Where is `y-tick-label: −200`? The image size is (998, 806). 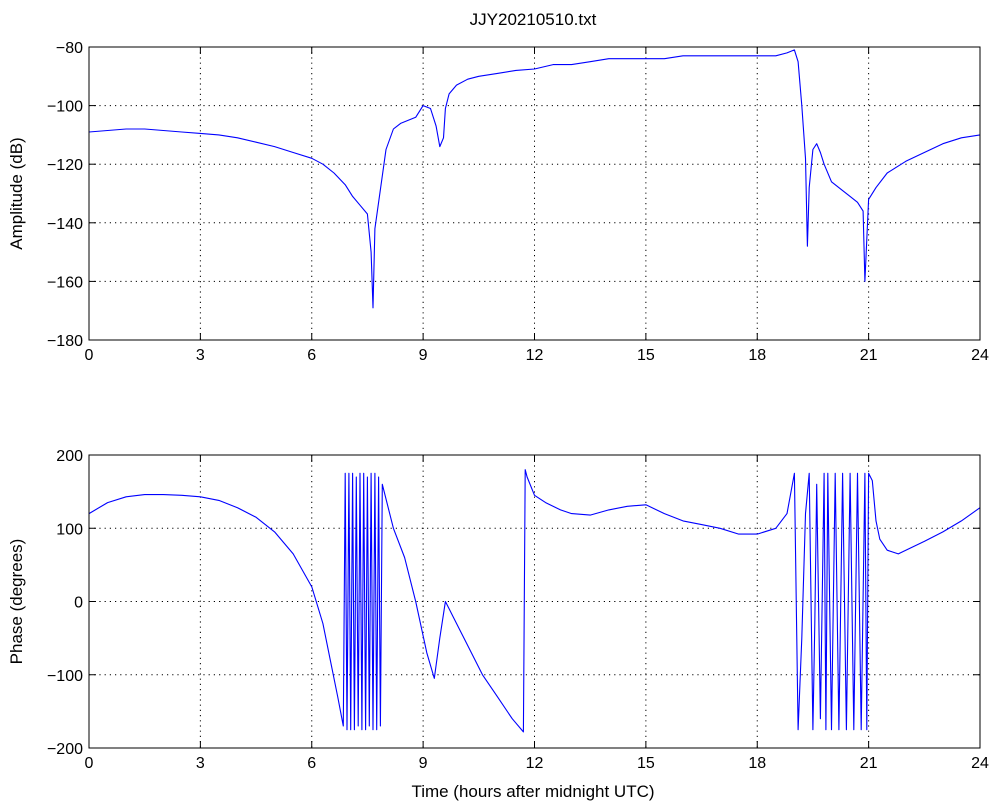 y-tick-label: −200 is located at coordinates (65, 749).